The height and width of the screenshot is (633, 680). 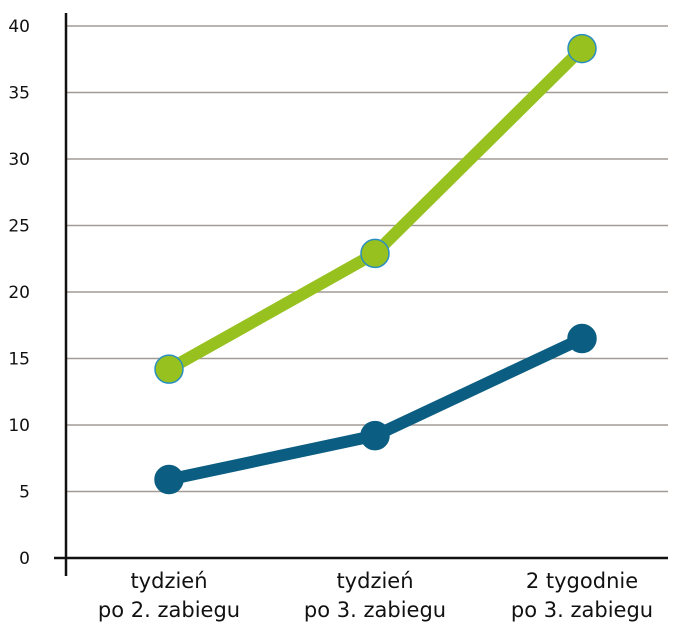 I want to click on x-category-label: tydzień po 3. zabiegu, so click(x=375, y=595).